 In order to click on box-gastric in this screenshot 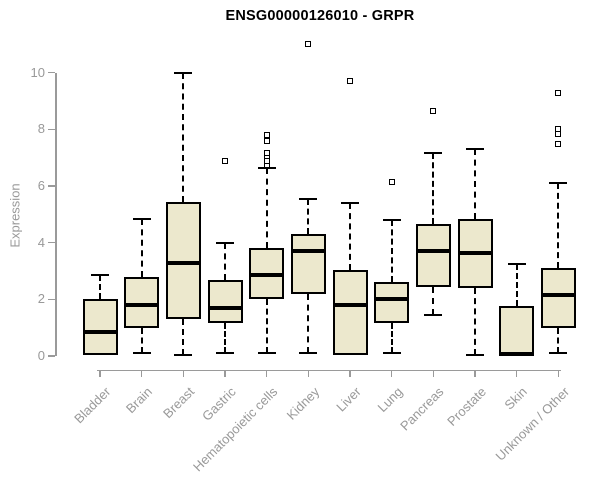, I will do `click(225, 301)`.